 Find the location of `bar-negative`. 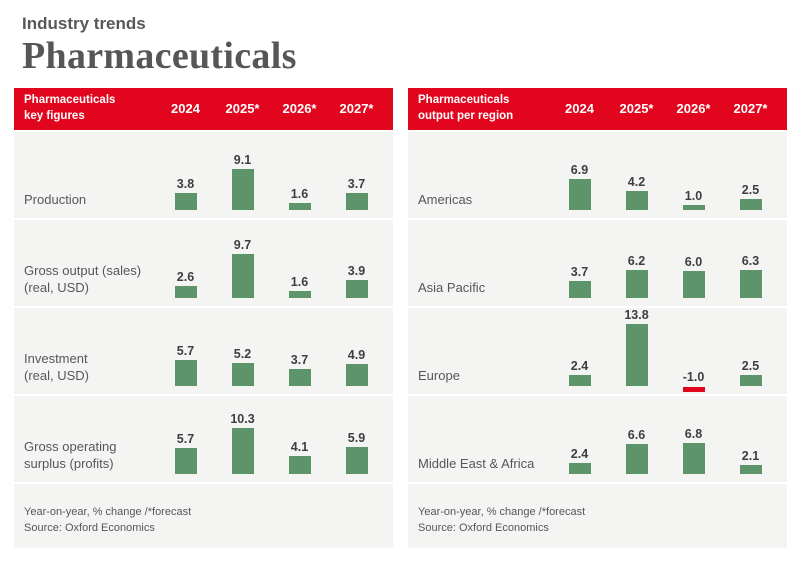

bar-negative is located at coordinates (693, 389).